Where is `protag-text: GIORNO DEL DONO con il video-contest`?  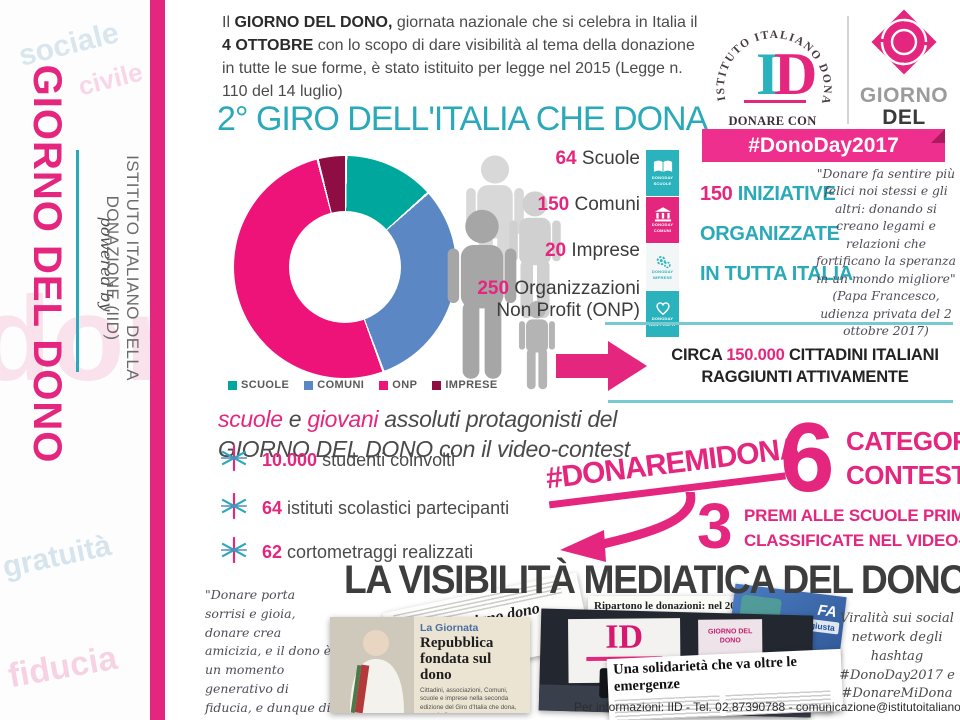
protag-text: GIORNO DEL DONO con il video-contest is located at coordinates (424, 448).